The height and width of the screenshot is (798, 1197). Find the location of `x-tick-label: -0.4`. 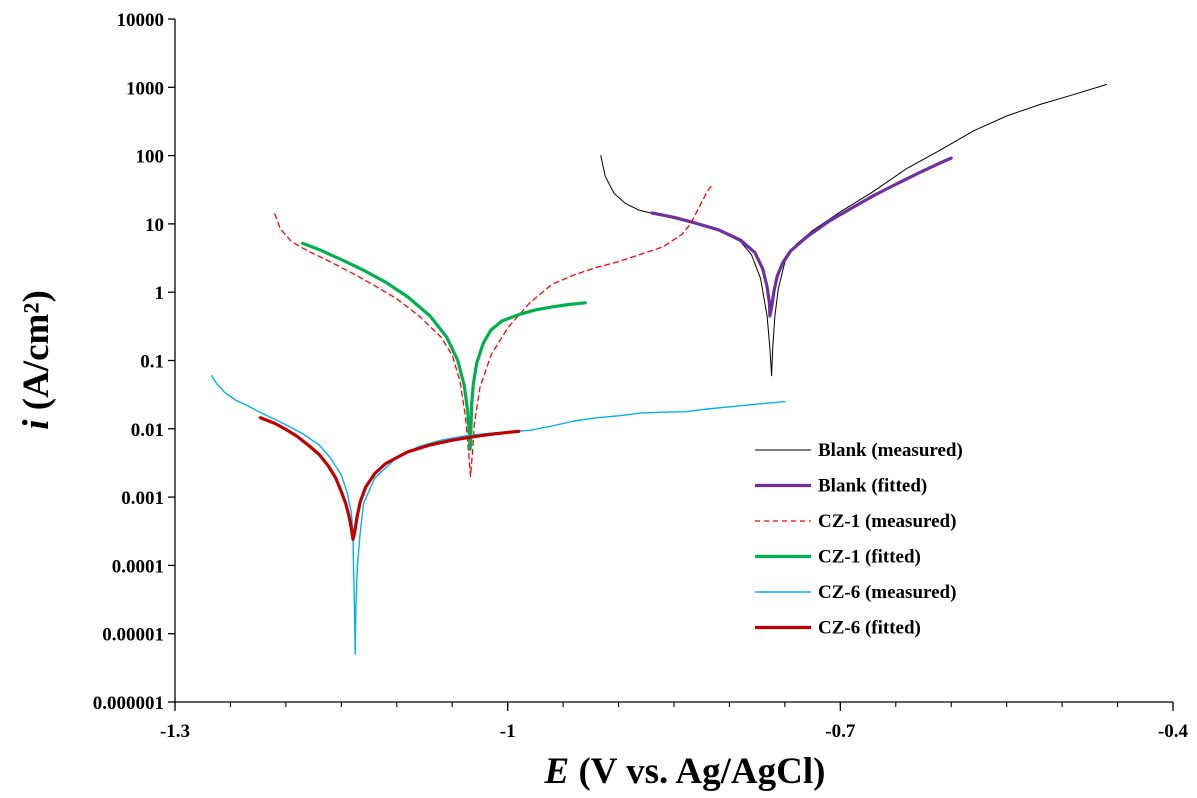

x-tick-label: -0.4 is located at coordinates (1173, 731).